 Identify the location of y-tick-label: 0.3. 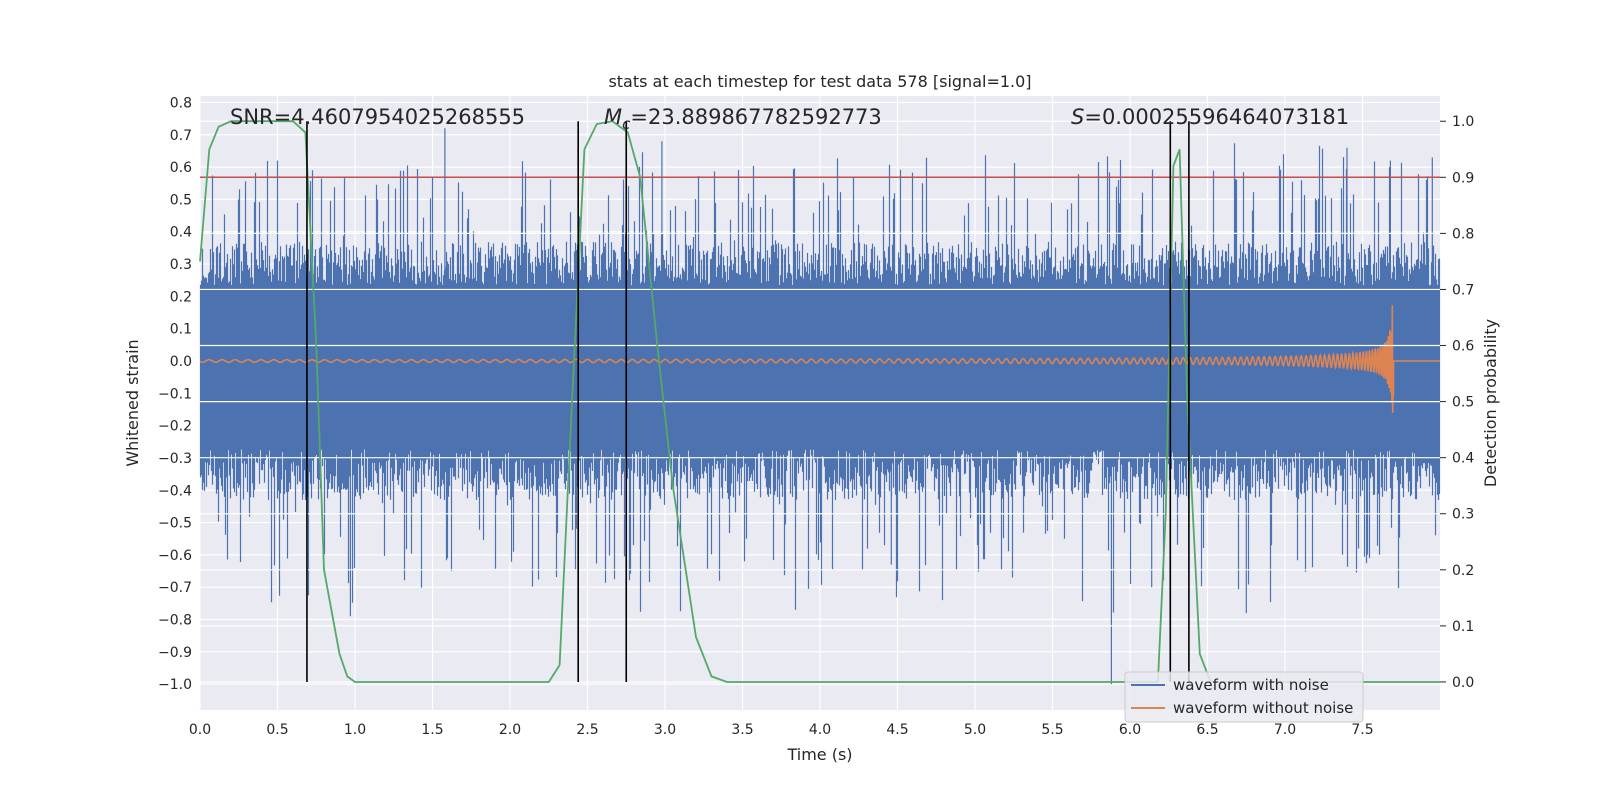
(181, 265).